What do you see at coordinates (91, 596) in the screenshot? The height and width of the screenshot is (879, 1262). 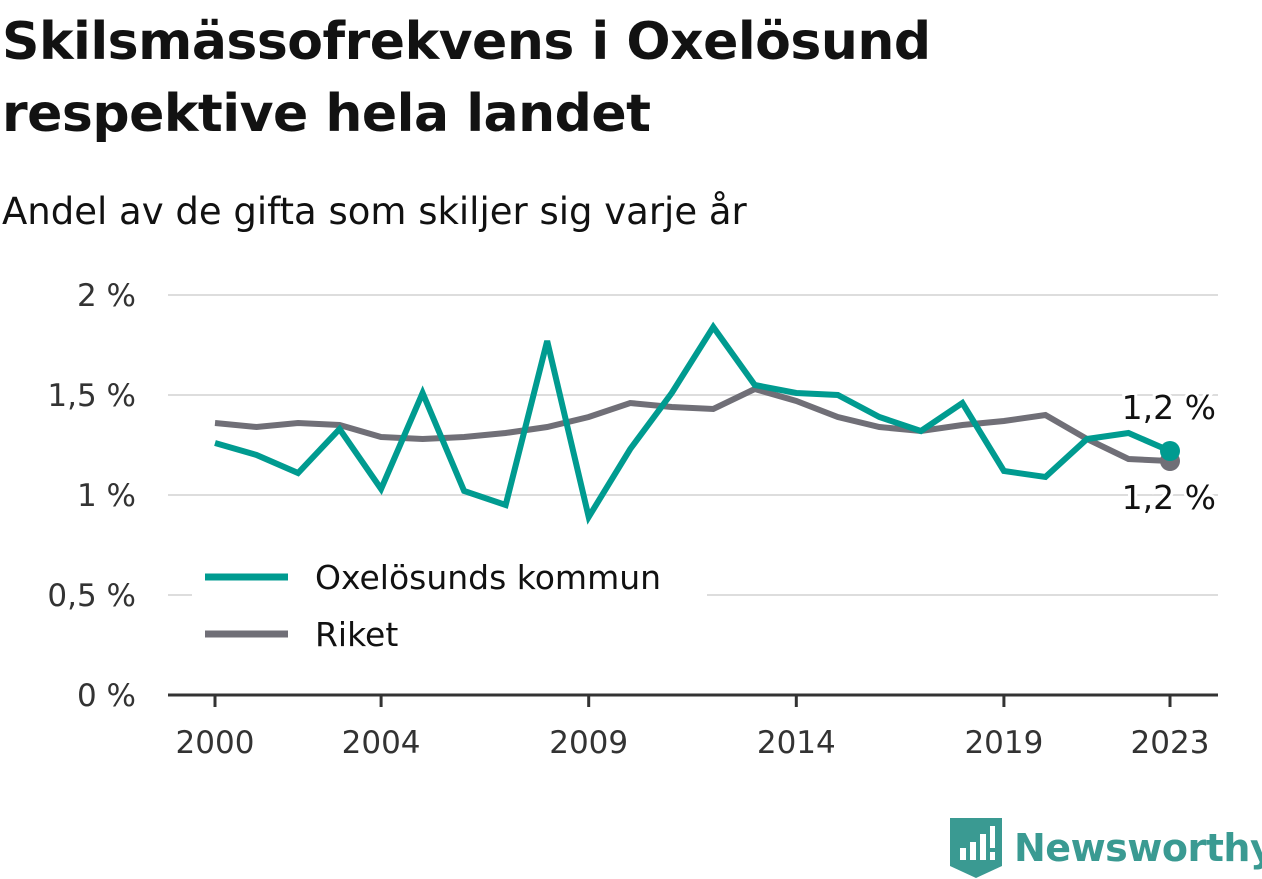 I see `y-tick-label: 0,5 %` at bounding box center [91, 596].